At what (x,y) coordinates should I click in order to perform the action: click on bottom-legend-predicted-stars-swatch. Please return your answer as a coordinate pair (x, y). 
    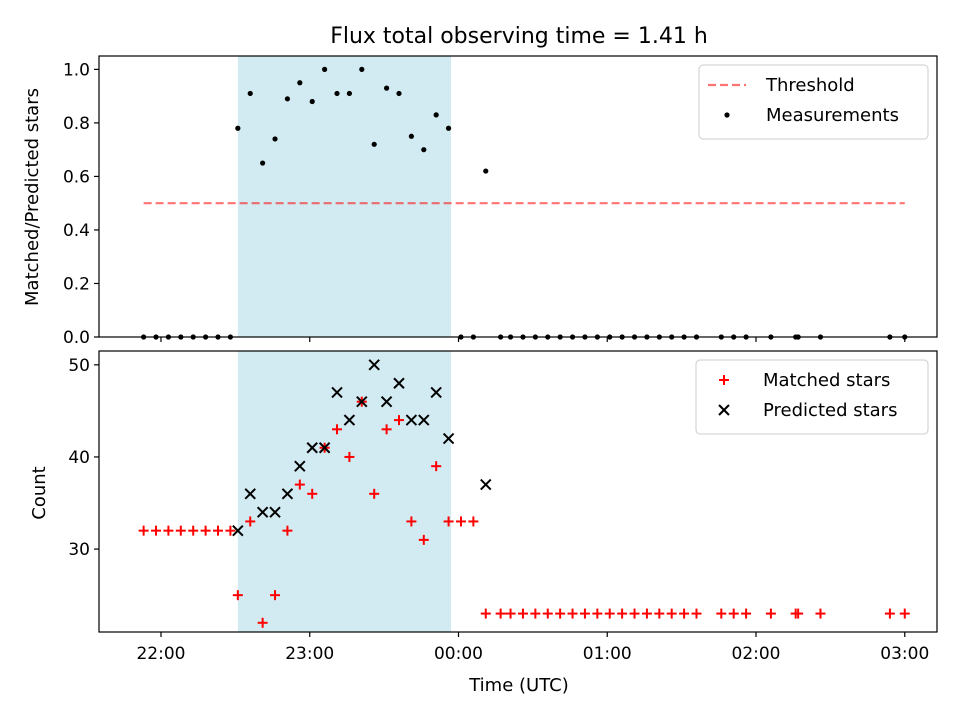
    Looking at the image, I should click on (724, 410).